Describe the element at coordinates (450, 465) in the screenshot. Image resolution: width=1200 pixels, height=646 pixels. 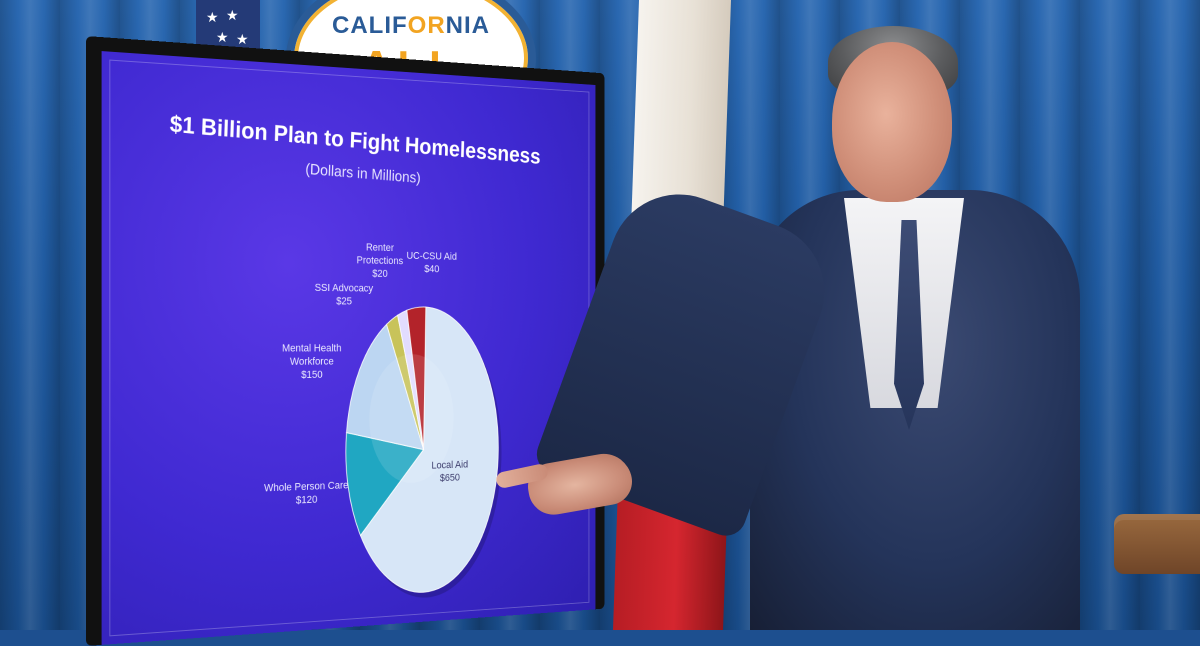
I see `label-local-aid-name: Local Aid` at that location.